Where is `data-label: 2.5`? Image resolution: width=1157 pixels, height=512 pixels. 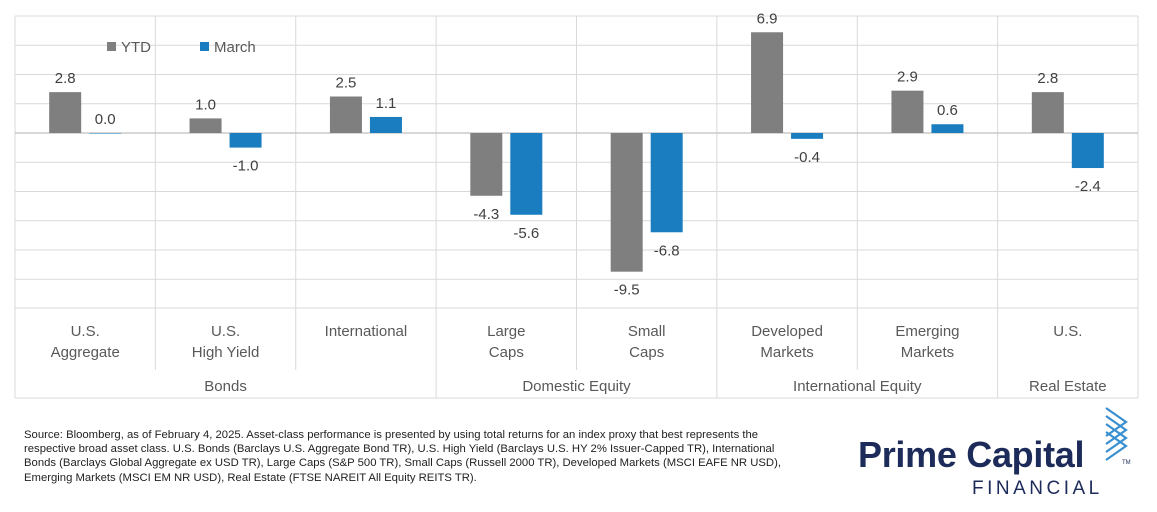 data-label: 2.5 is located at coordinates (346, 83).